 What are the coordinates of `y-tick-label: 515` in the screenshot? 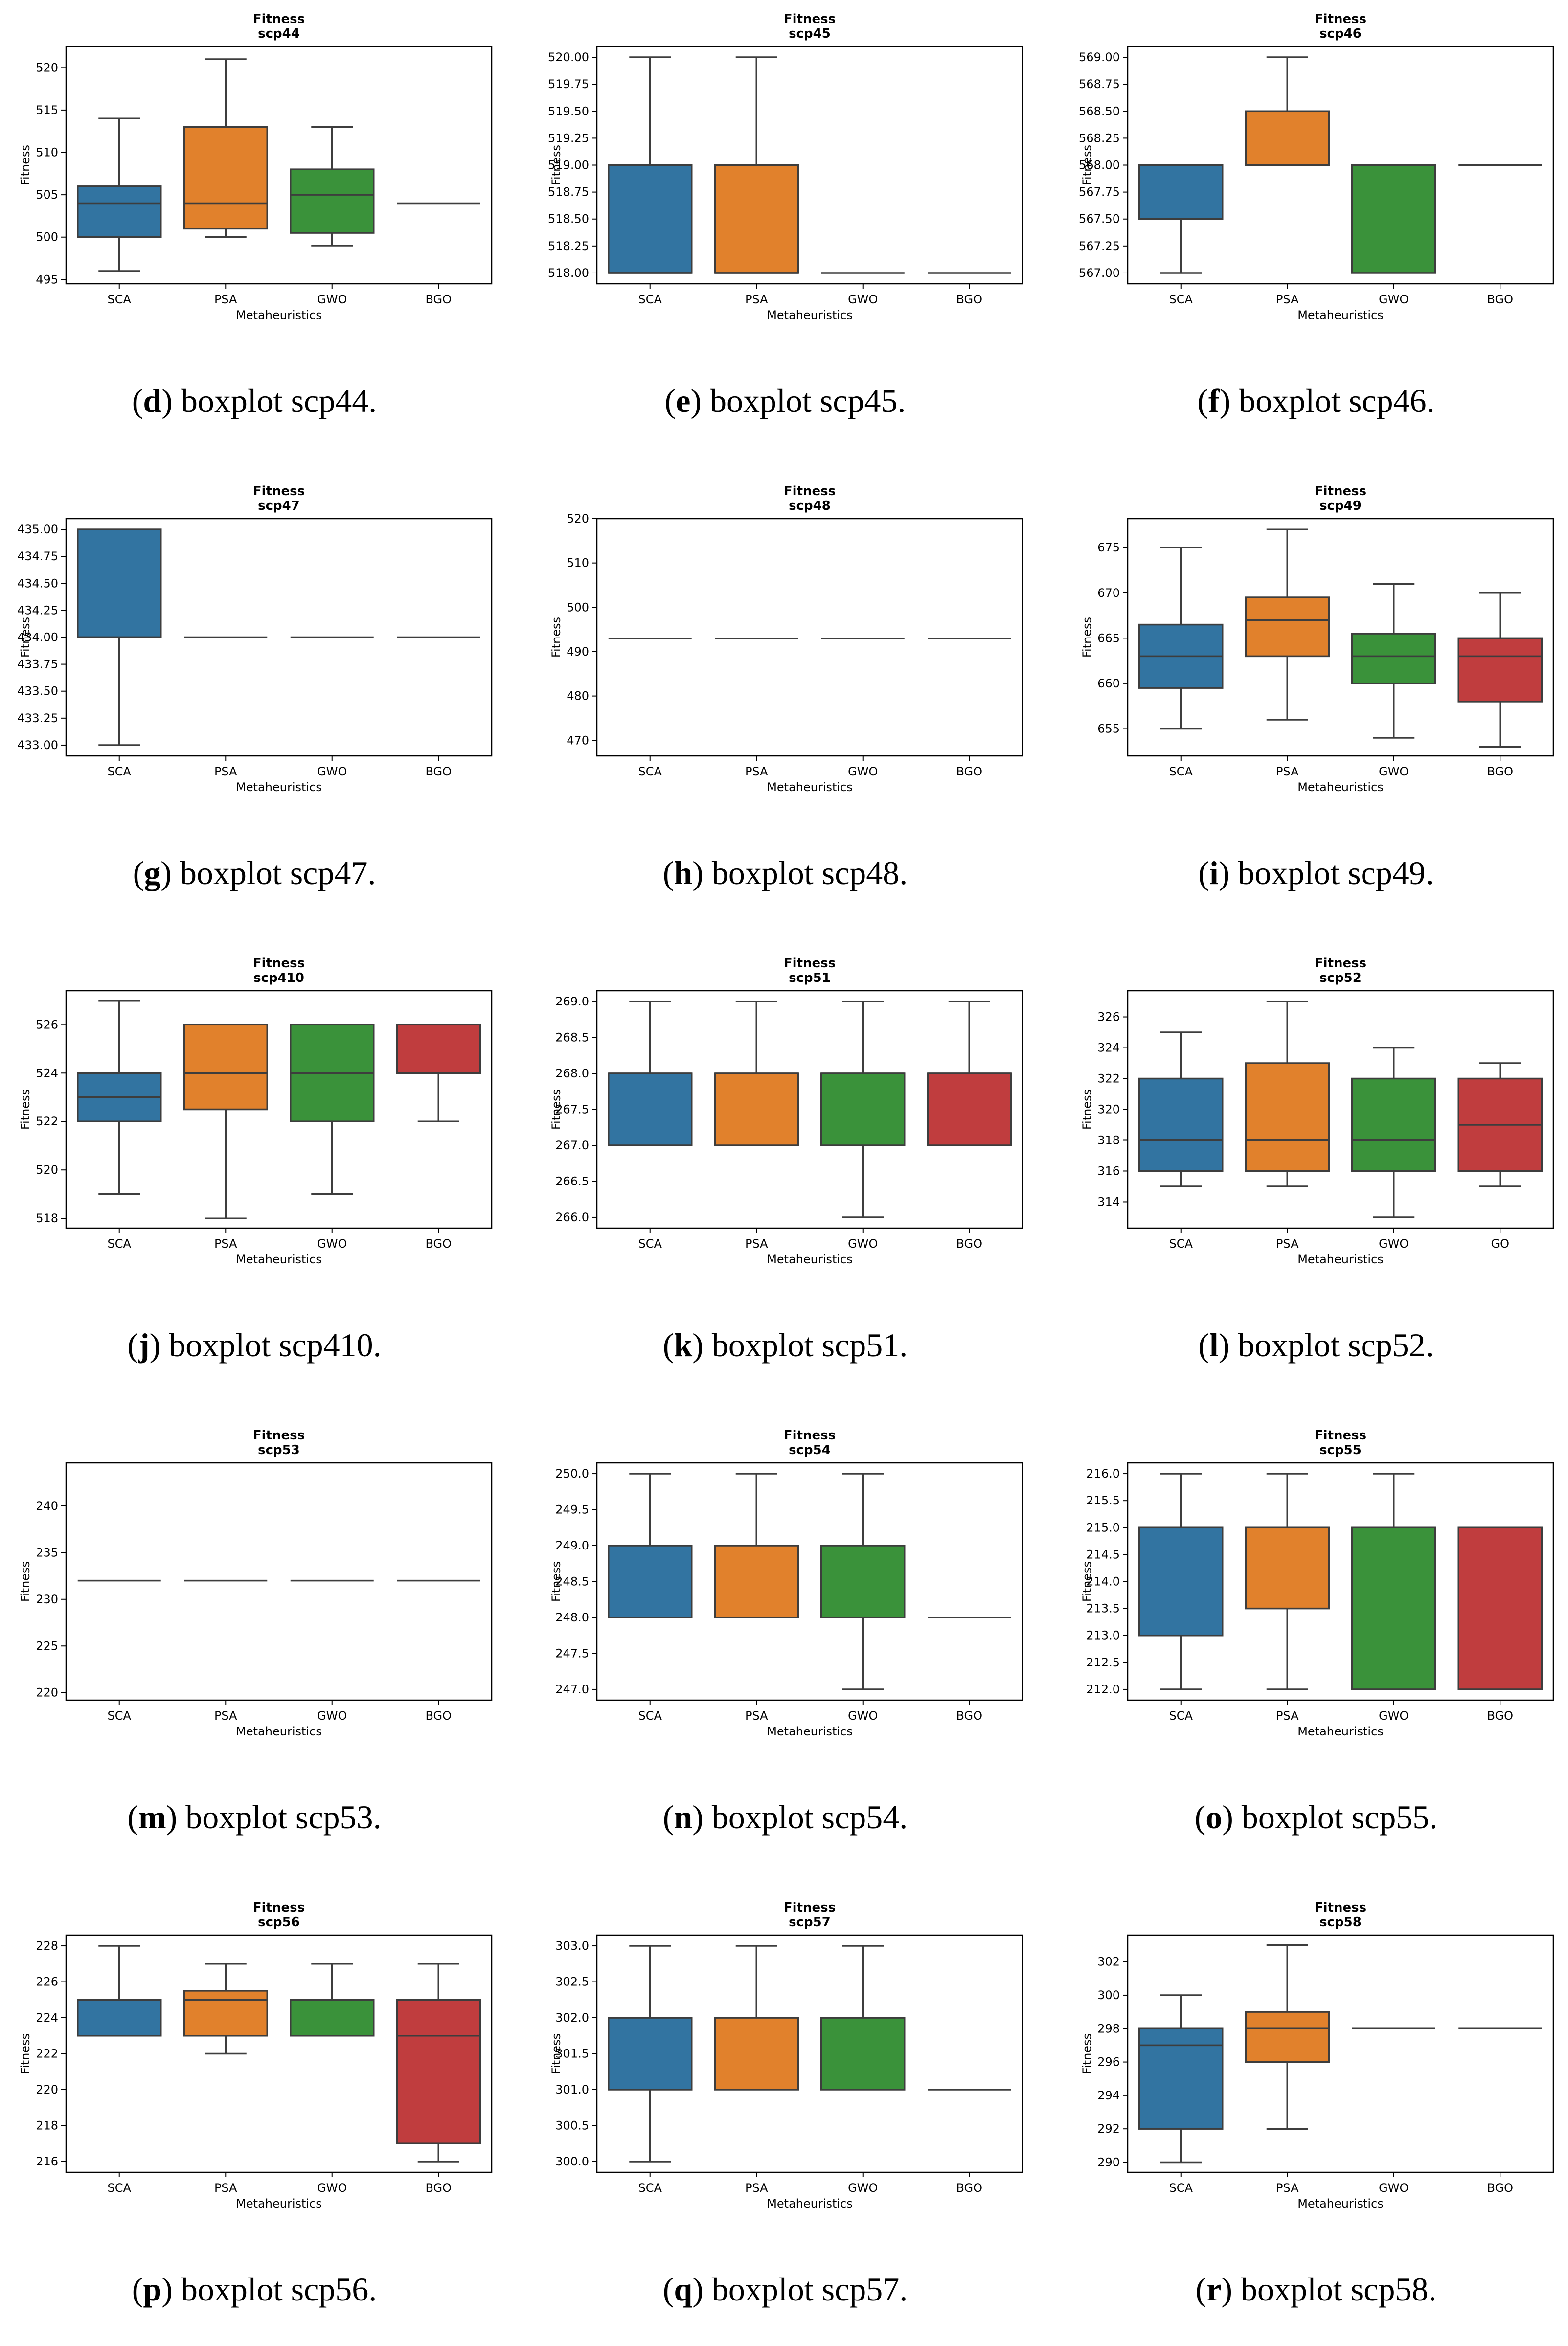 It's located at (47, 110).